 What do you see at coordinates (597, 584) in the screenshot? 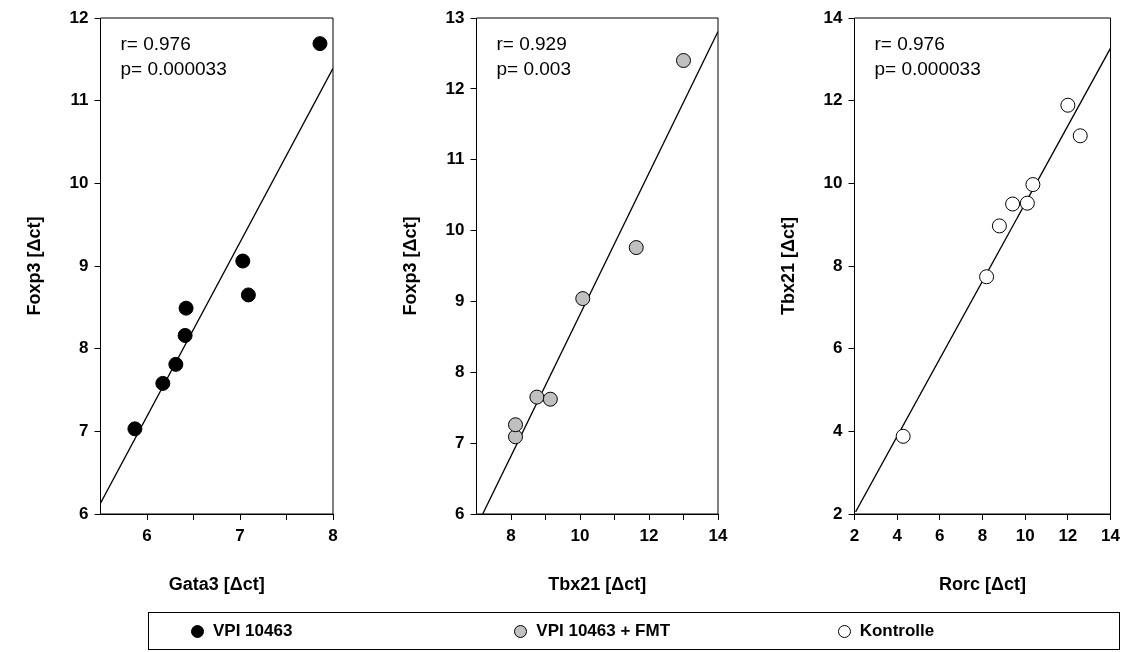
I see `x-axis-title: Tbx21 [Δct]` at bounding box center [597, 584].